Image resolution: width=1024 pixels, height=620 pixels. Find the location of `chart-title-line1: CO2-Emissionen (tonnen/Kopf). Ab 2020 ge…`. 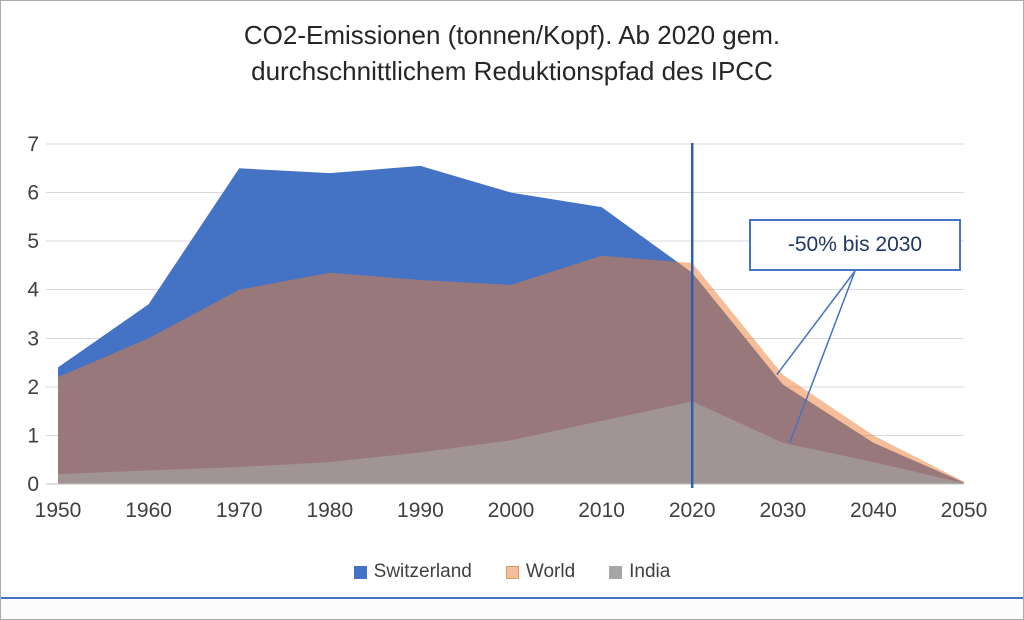

chart-title-line1: CO2-Emissionen (tonnen/Kopf). Ab 2020 ge… is located at coordinates (512, 35).